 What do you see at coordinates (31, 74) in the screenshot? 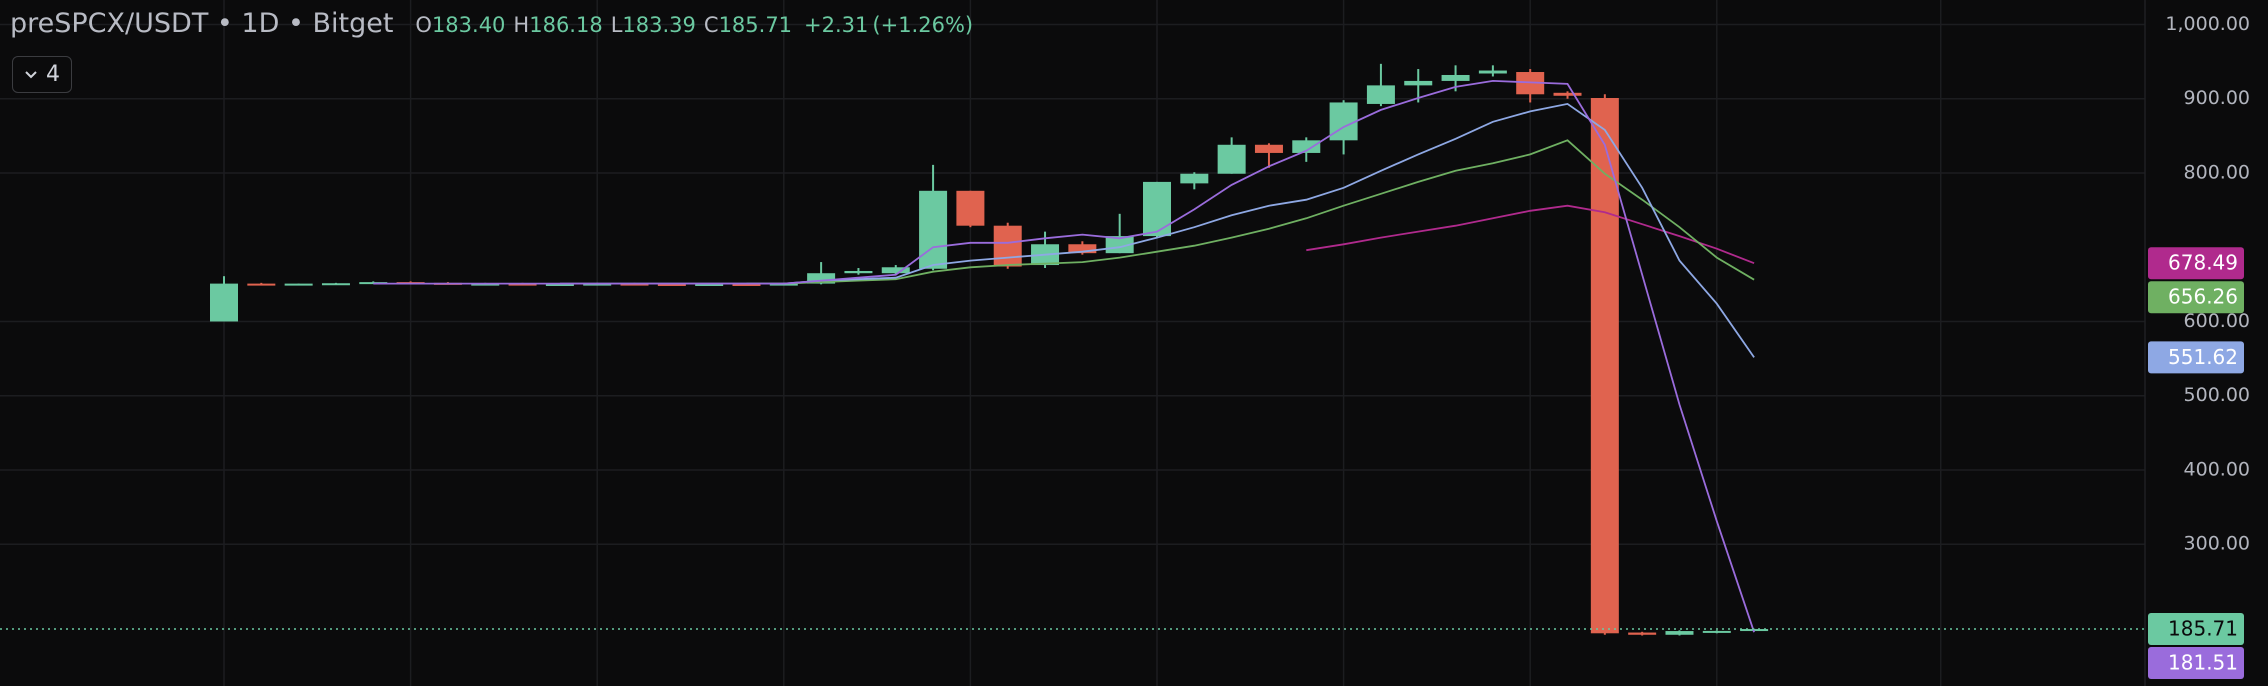
I see `chevron-icon` at bounding box center [31, 74].